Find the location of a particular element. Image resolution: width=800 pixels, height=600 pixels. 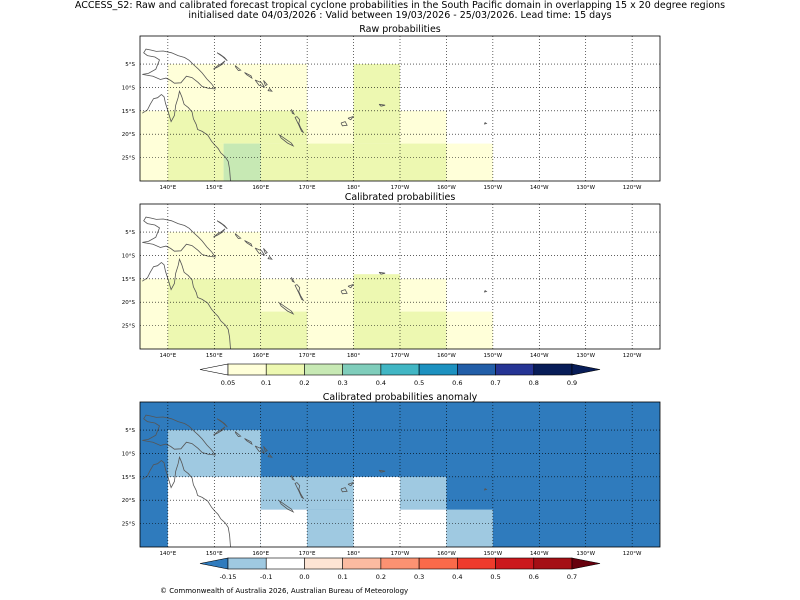

y-tick-label: 25°S is located at coordinates (129, 159).